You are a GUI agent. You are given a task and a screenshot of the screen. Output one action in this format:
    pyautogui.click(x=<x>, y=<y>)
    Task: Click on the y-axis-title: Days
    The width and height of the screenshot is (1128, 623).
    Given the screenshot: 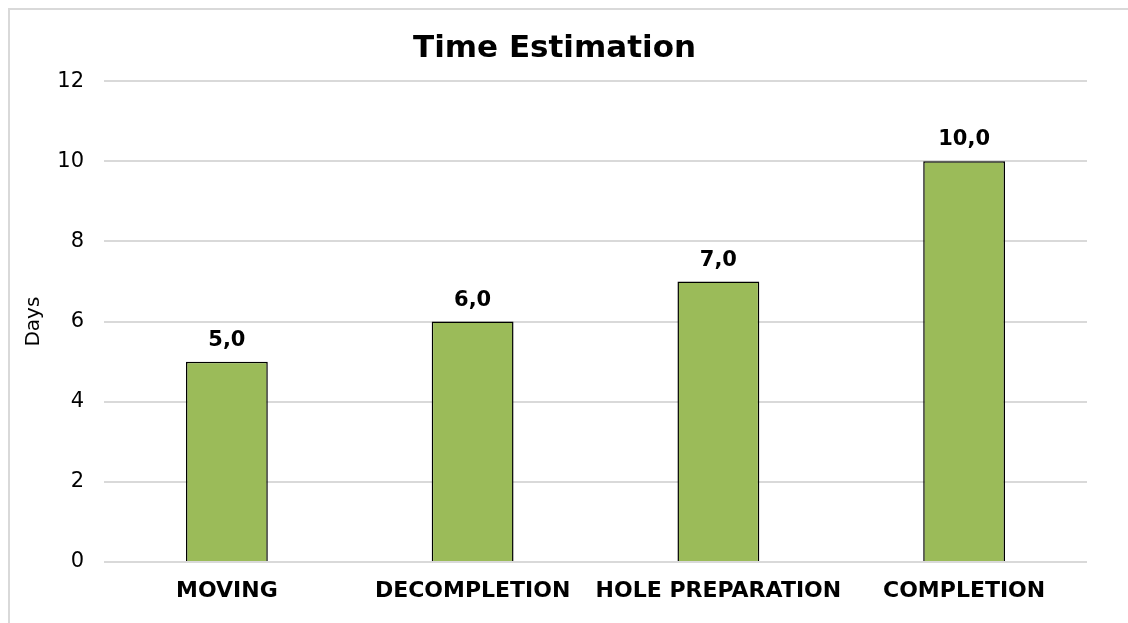 What is the action you would take?
    pyautogui.click(x=32, y=321)
    